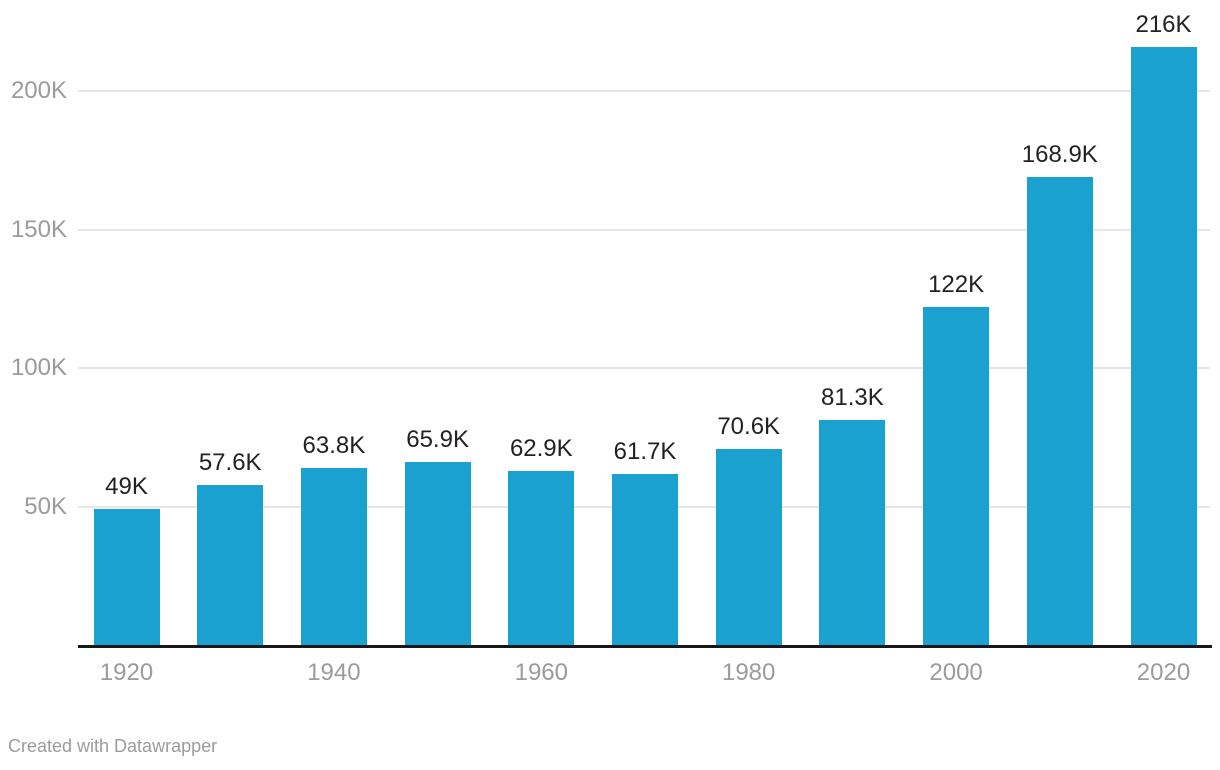 This screenshot has width=1220, height=770. What do you see at coordinates (645, 646) in the screenshot?
I see `x-axis-baseline` at bounding box center [645, 646].